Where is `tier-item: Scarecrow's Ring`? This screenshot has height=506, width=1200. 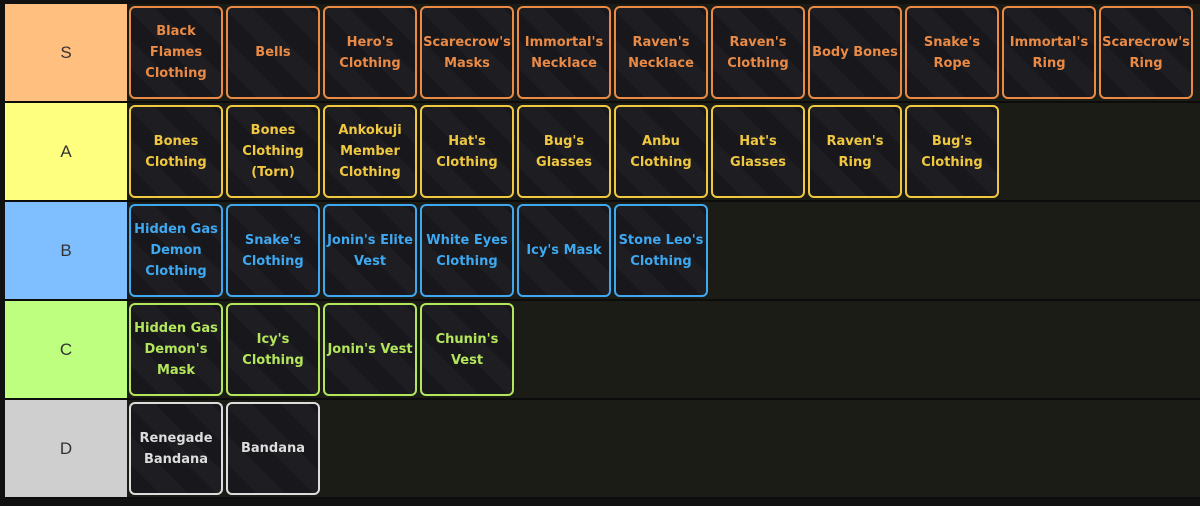 tier-item: Scarecrow's Ring is located at coordinates (1146, 52).